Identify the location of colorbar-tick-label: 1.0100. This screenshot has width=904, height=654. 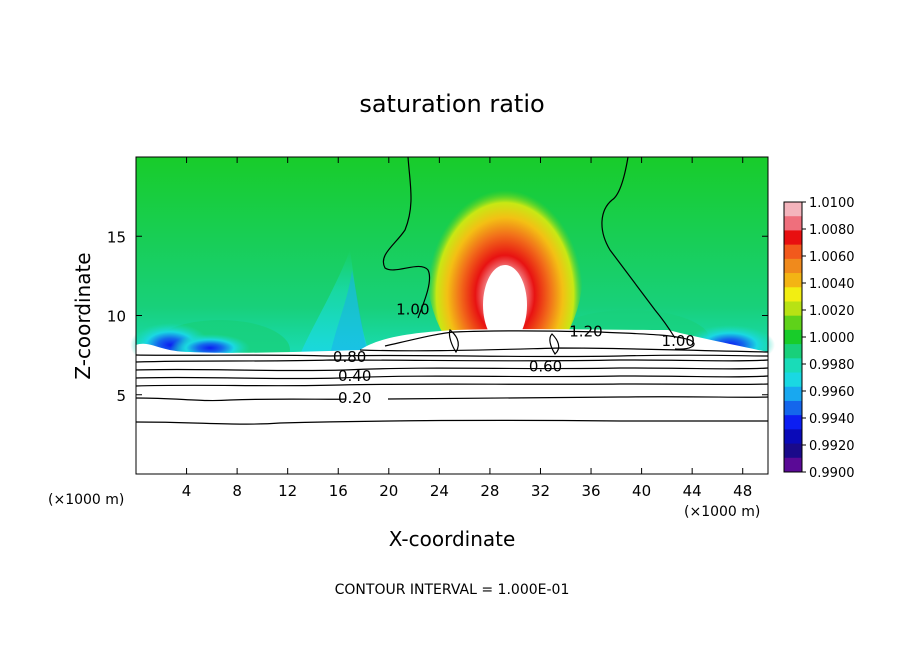
(832, 203).